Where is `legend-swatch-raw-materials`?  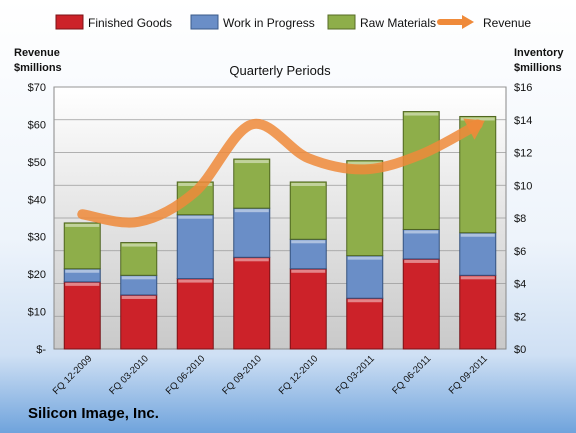
legend-swatch-raw-materials is located at coordinates (341, 22).